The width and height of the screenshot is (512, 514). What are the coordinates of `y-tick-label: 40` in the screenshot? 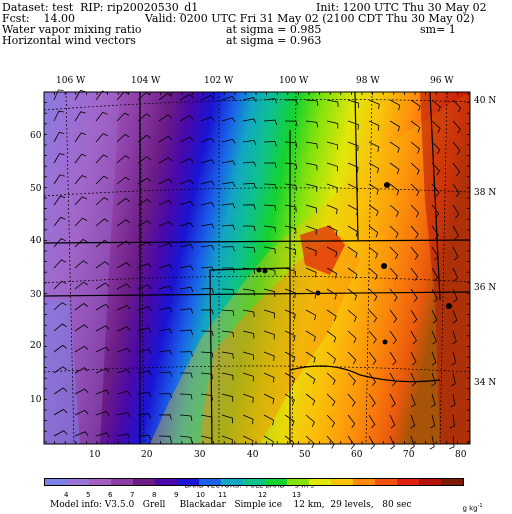 It's located at (36, 241).